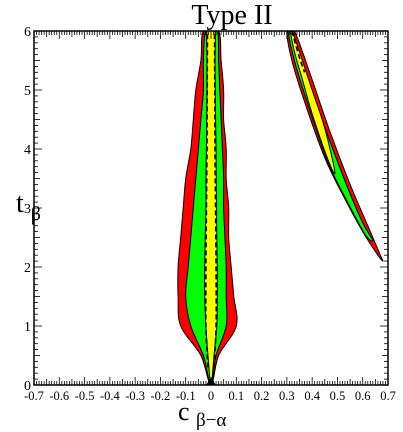 Image resolution: width=403 pixels, height=432 pixels. I want to click on x-tick-label: 0.4, so click(312, 396).